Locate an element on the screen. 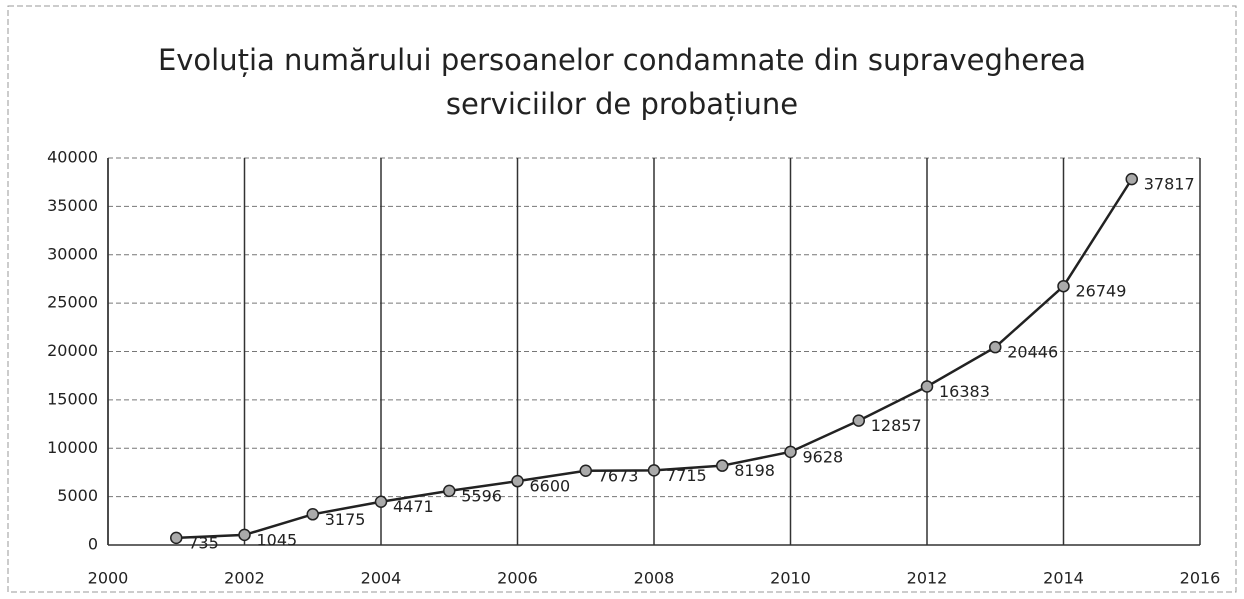 The width and height of the screenshot is (1244, 599). x-tick-label: 2000 is located at coordinates (108, 578).